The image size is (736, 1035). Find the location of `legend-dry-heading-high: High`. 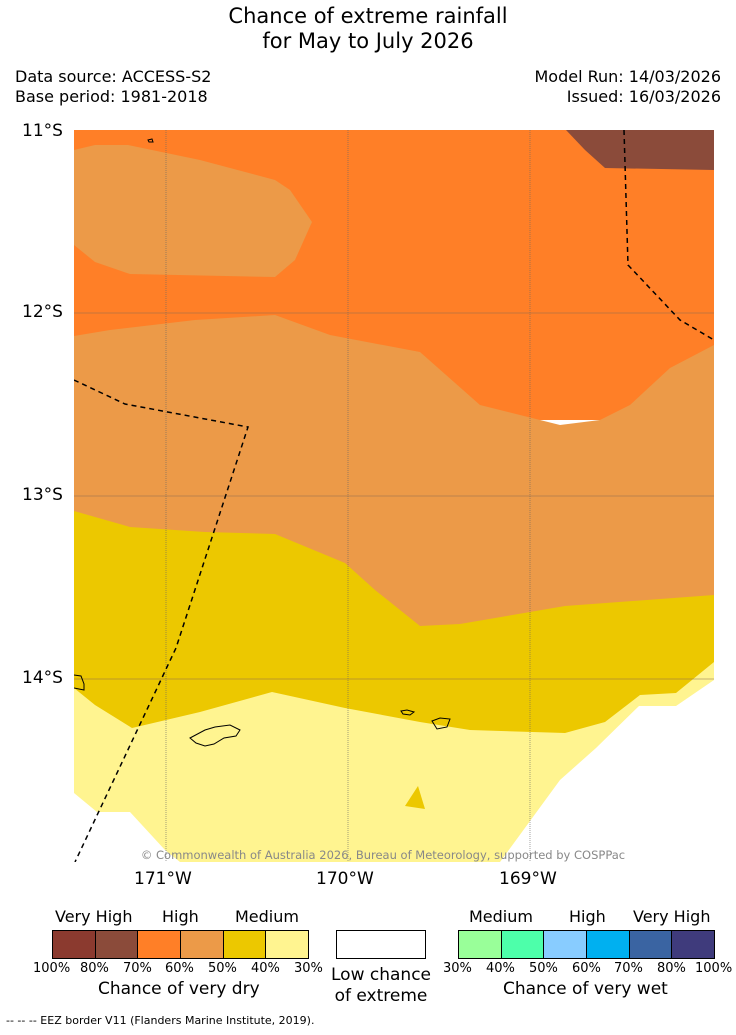

legend-dry-heading-high: High is located at coordinates (180, 916).